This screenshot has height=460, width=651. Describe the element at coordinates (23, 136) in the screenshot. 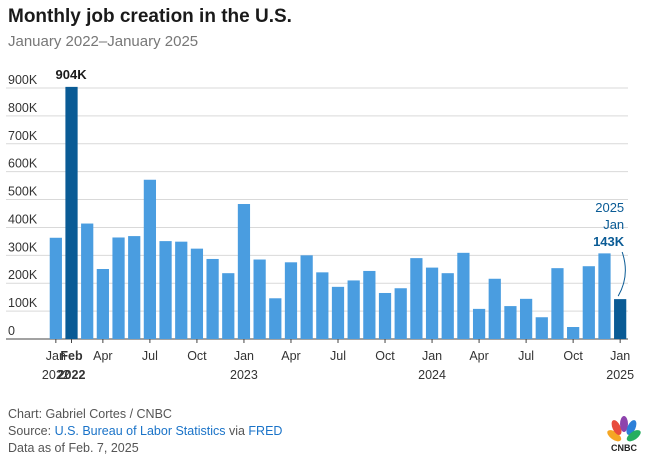

I see `y-tick-label: 700K` at that location.